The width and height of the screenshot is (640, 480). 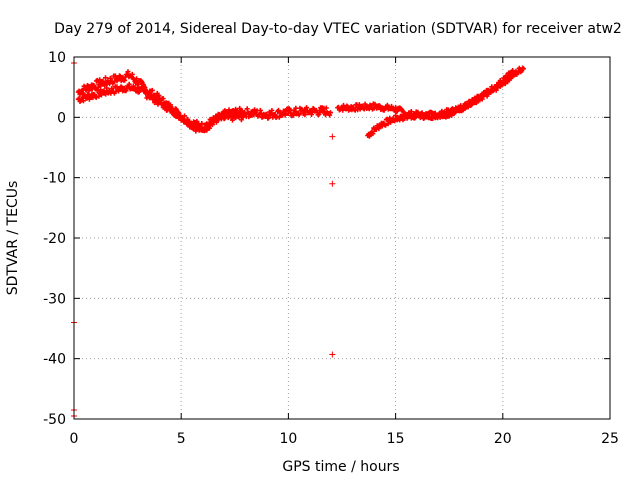 What do you see at coordinates (610, 439) in the screenshot?
I see `x-tick-label: 25` at bounding box center [610, 439].